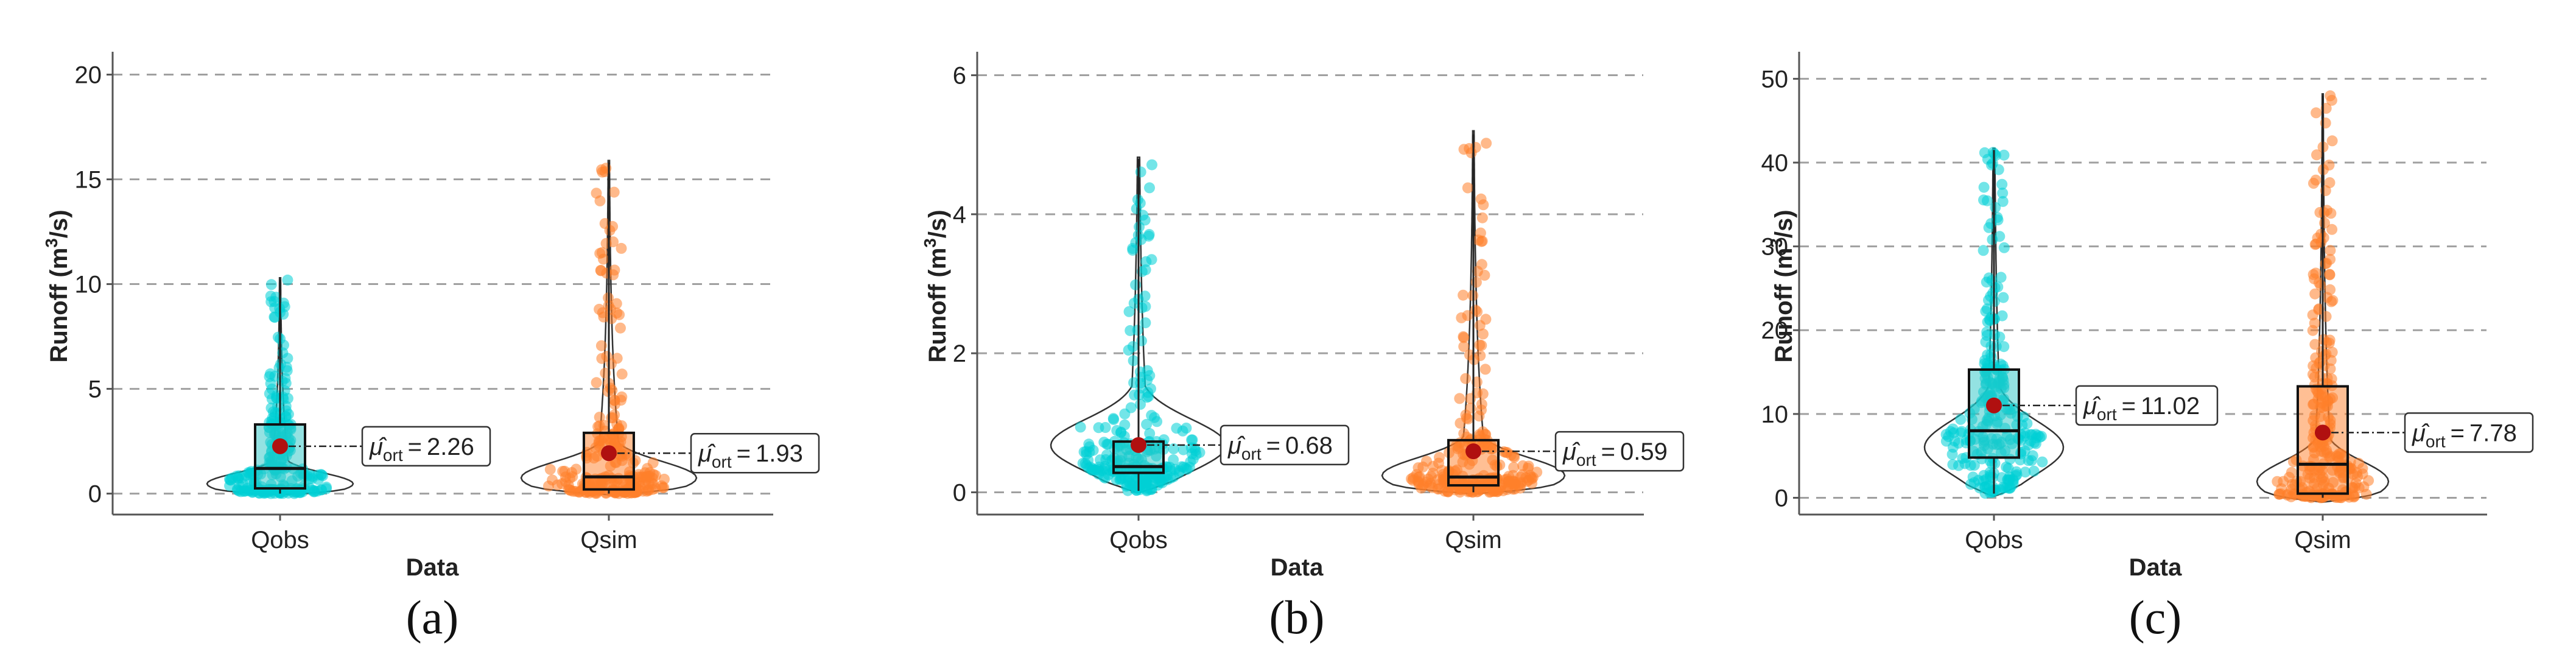 The width and height of the screenshot is (2576, 668). I want to click on x-tick-label: Qobs, so click(1138, 540).